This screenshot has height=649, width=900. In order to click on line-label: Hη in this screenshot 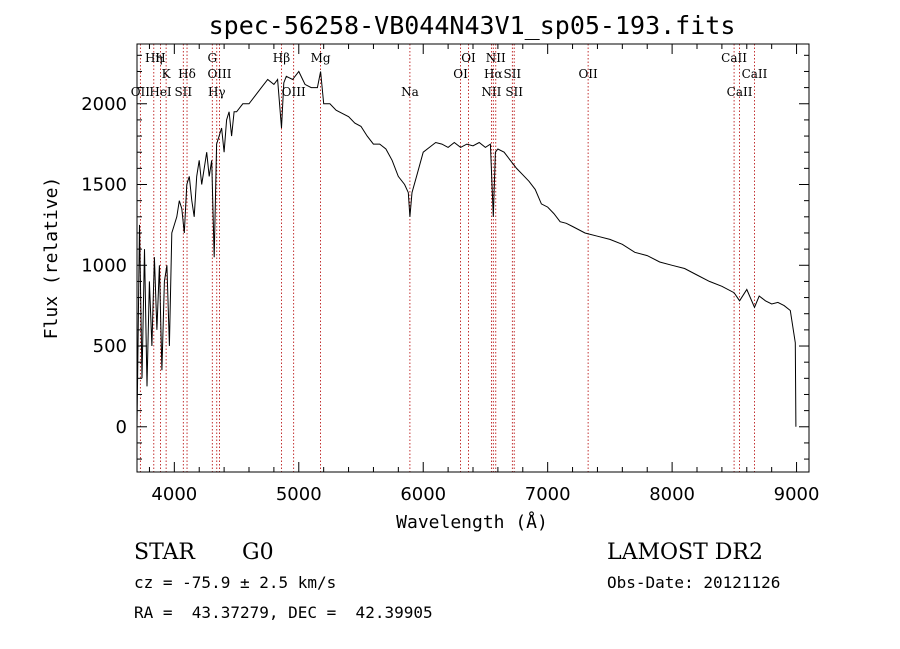, I will do `click(154, 58)`.